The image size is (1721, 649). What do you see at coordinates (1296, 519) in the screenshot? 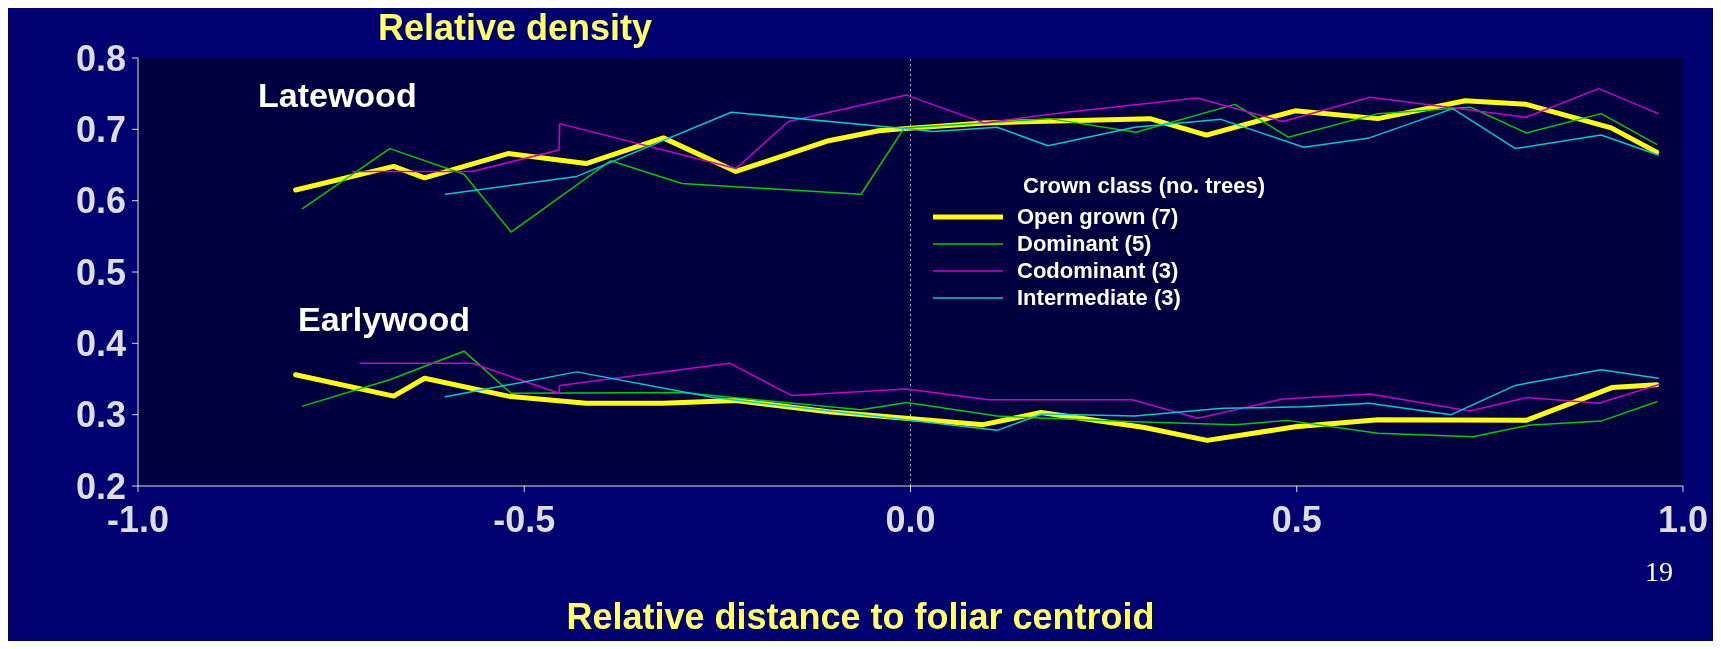
I see `x-tick-label: 0.5` at bounding box center [1296, 519].